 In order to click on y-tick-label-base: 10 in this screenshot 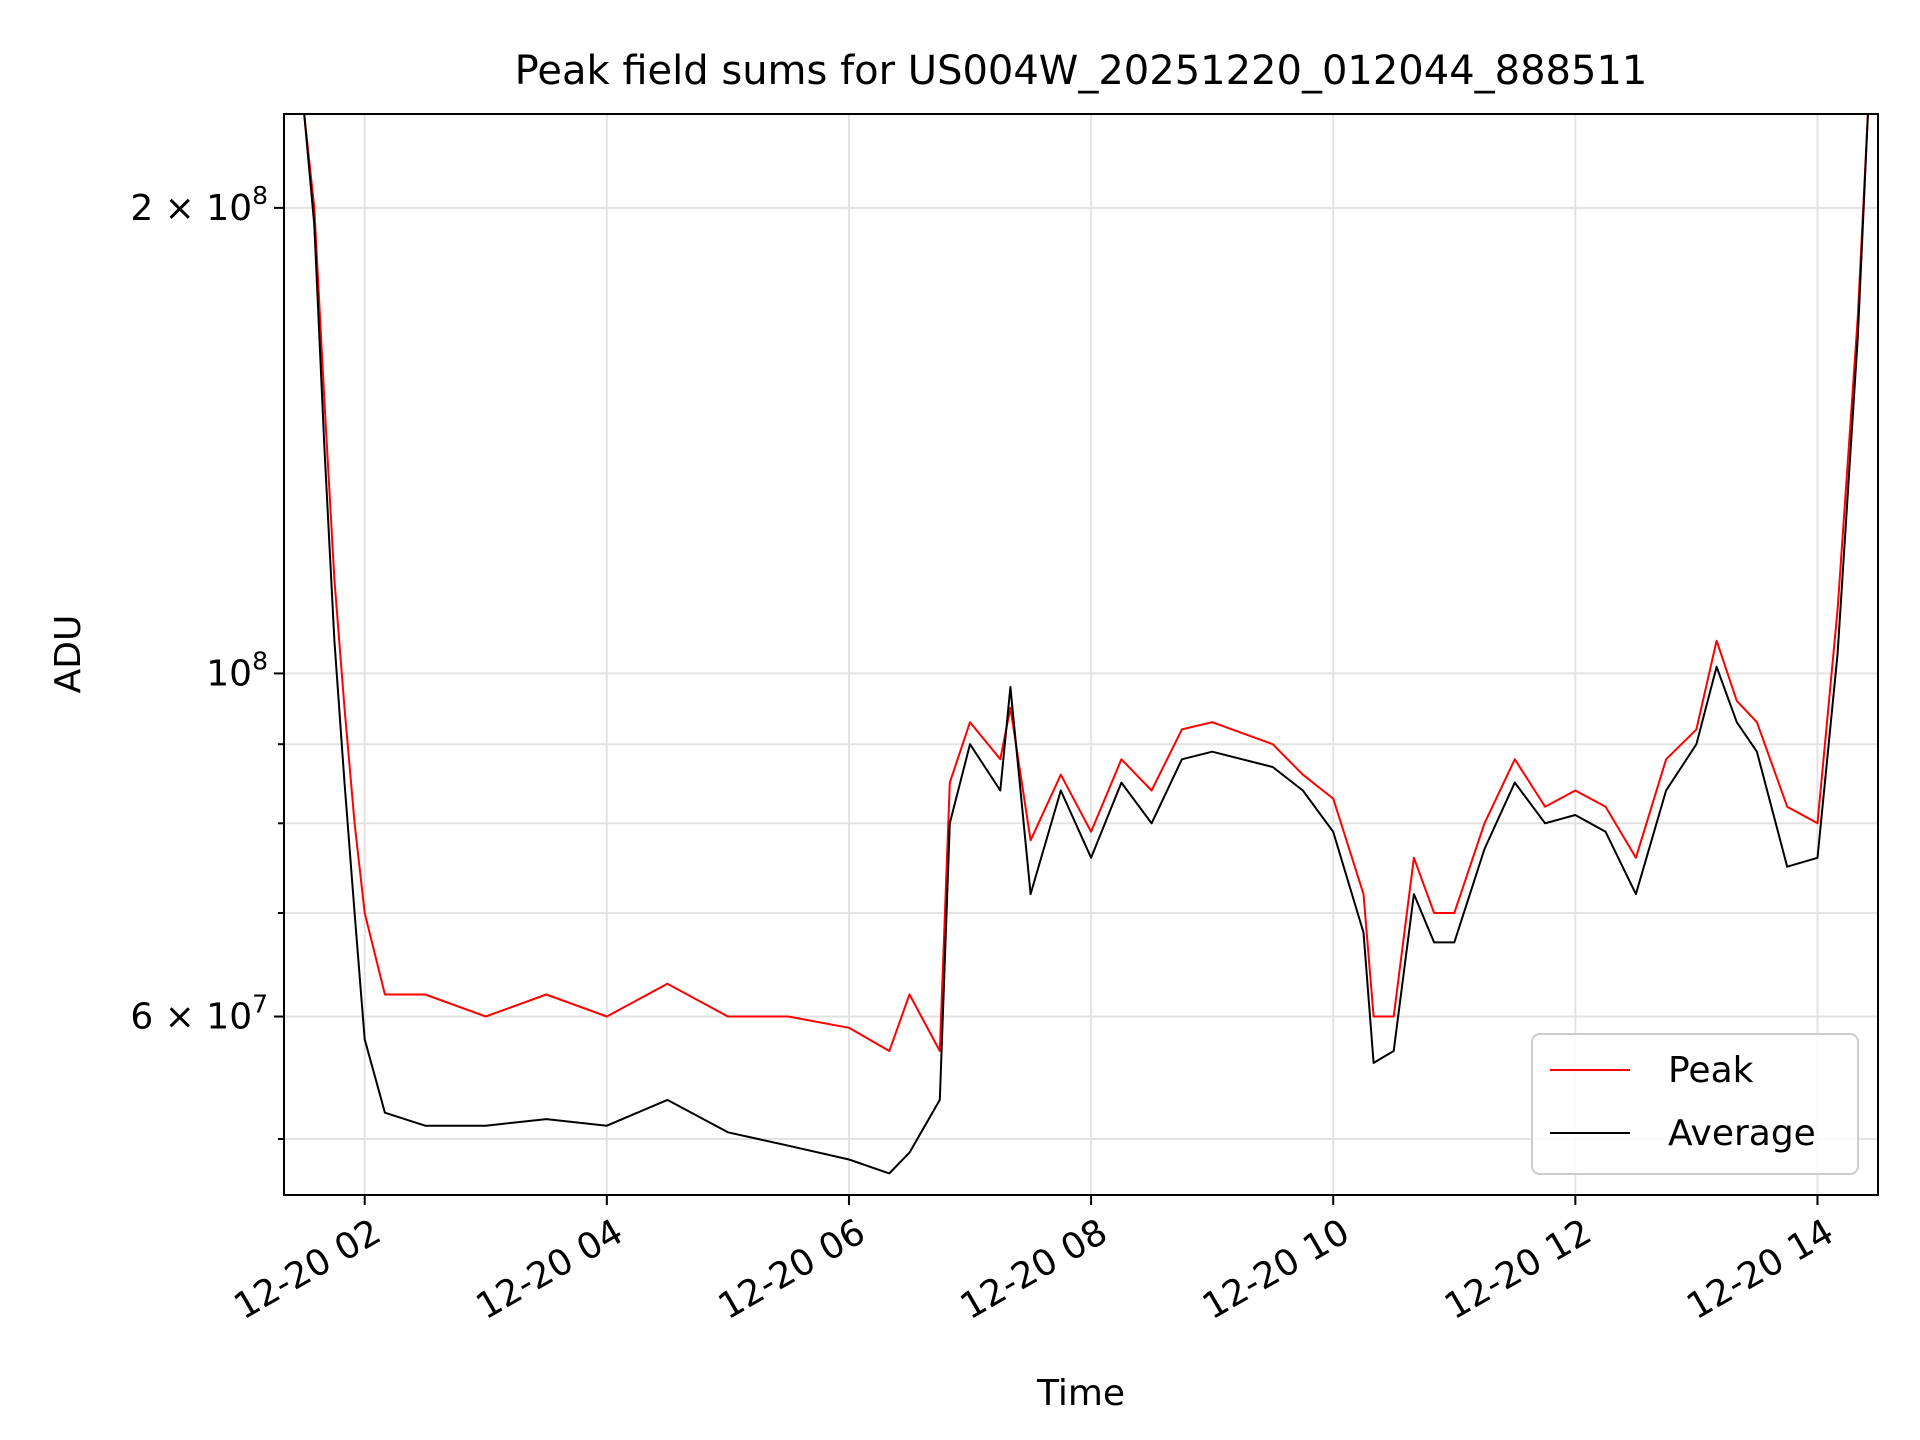, I will do `click(229, 673)`.